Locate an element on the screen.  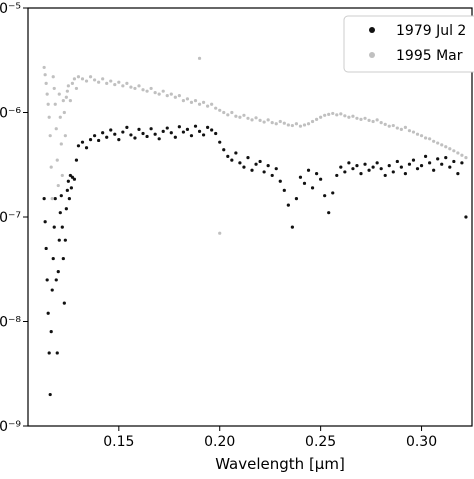
legend-box is located at coordinates (408, 44).